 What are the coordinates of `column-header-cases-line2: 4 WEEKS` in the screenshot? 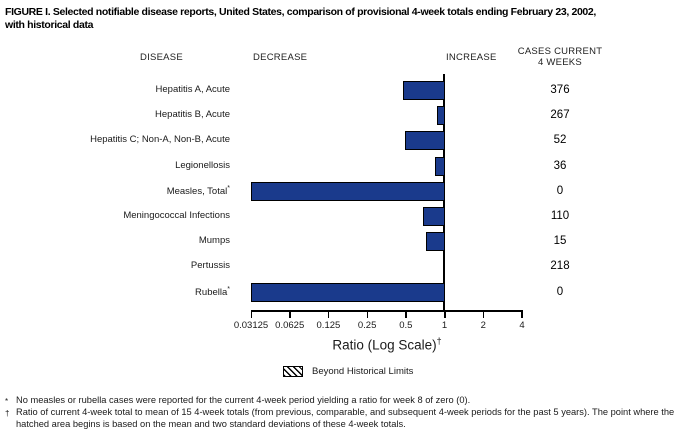 It's located at (560, 62).